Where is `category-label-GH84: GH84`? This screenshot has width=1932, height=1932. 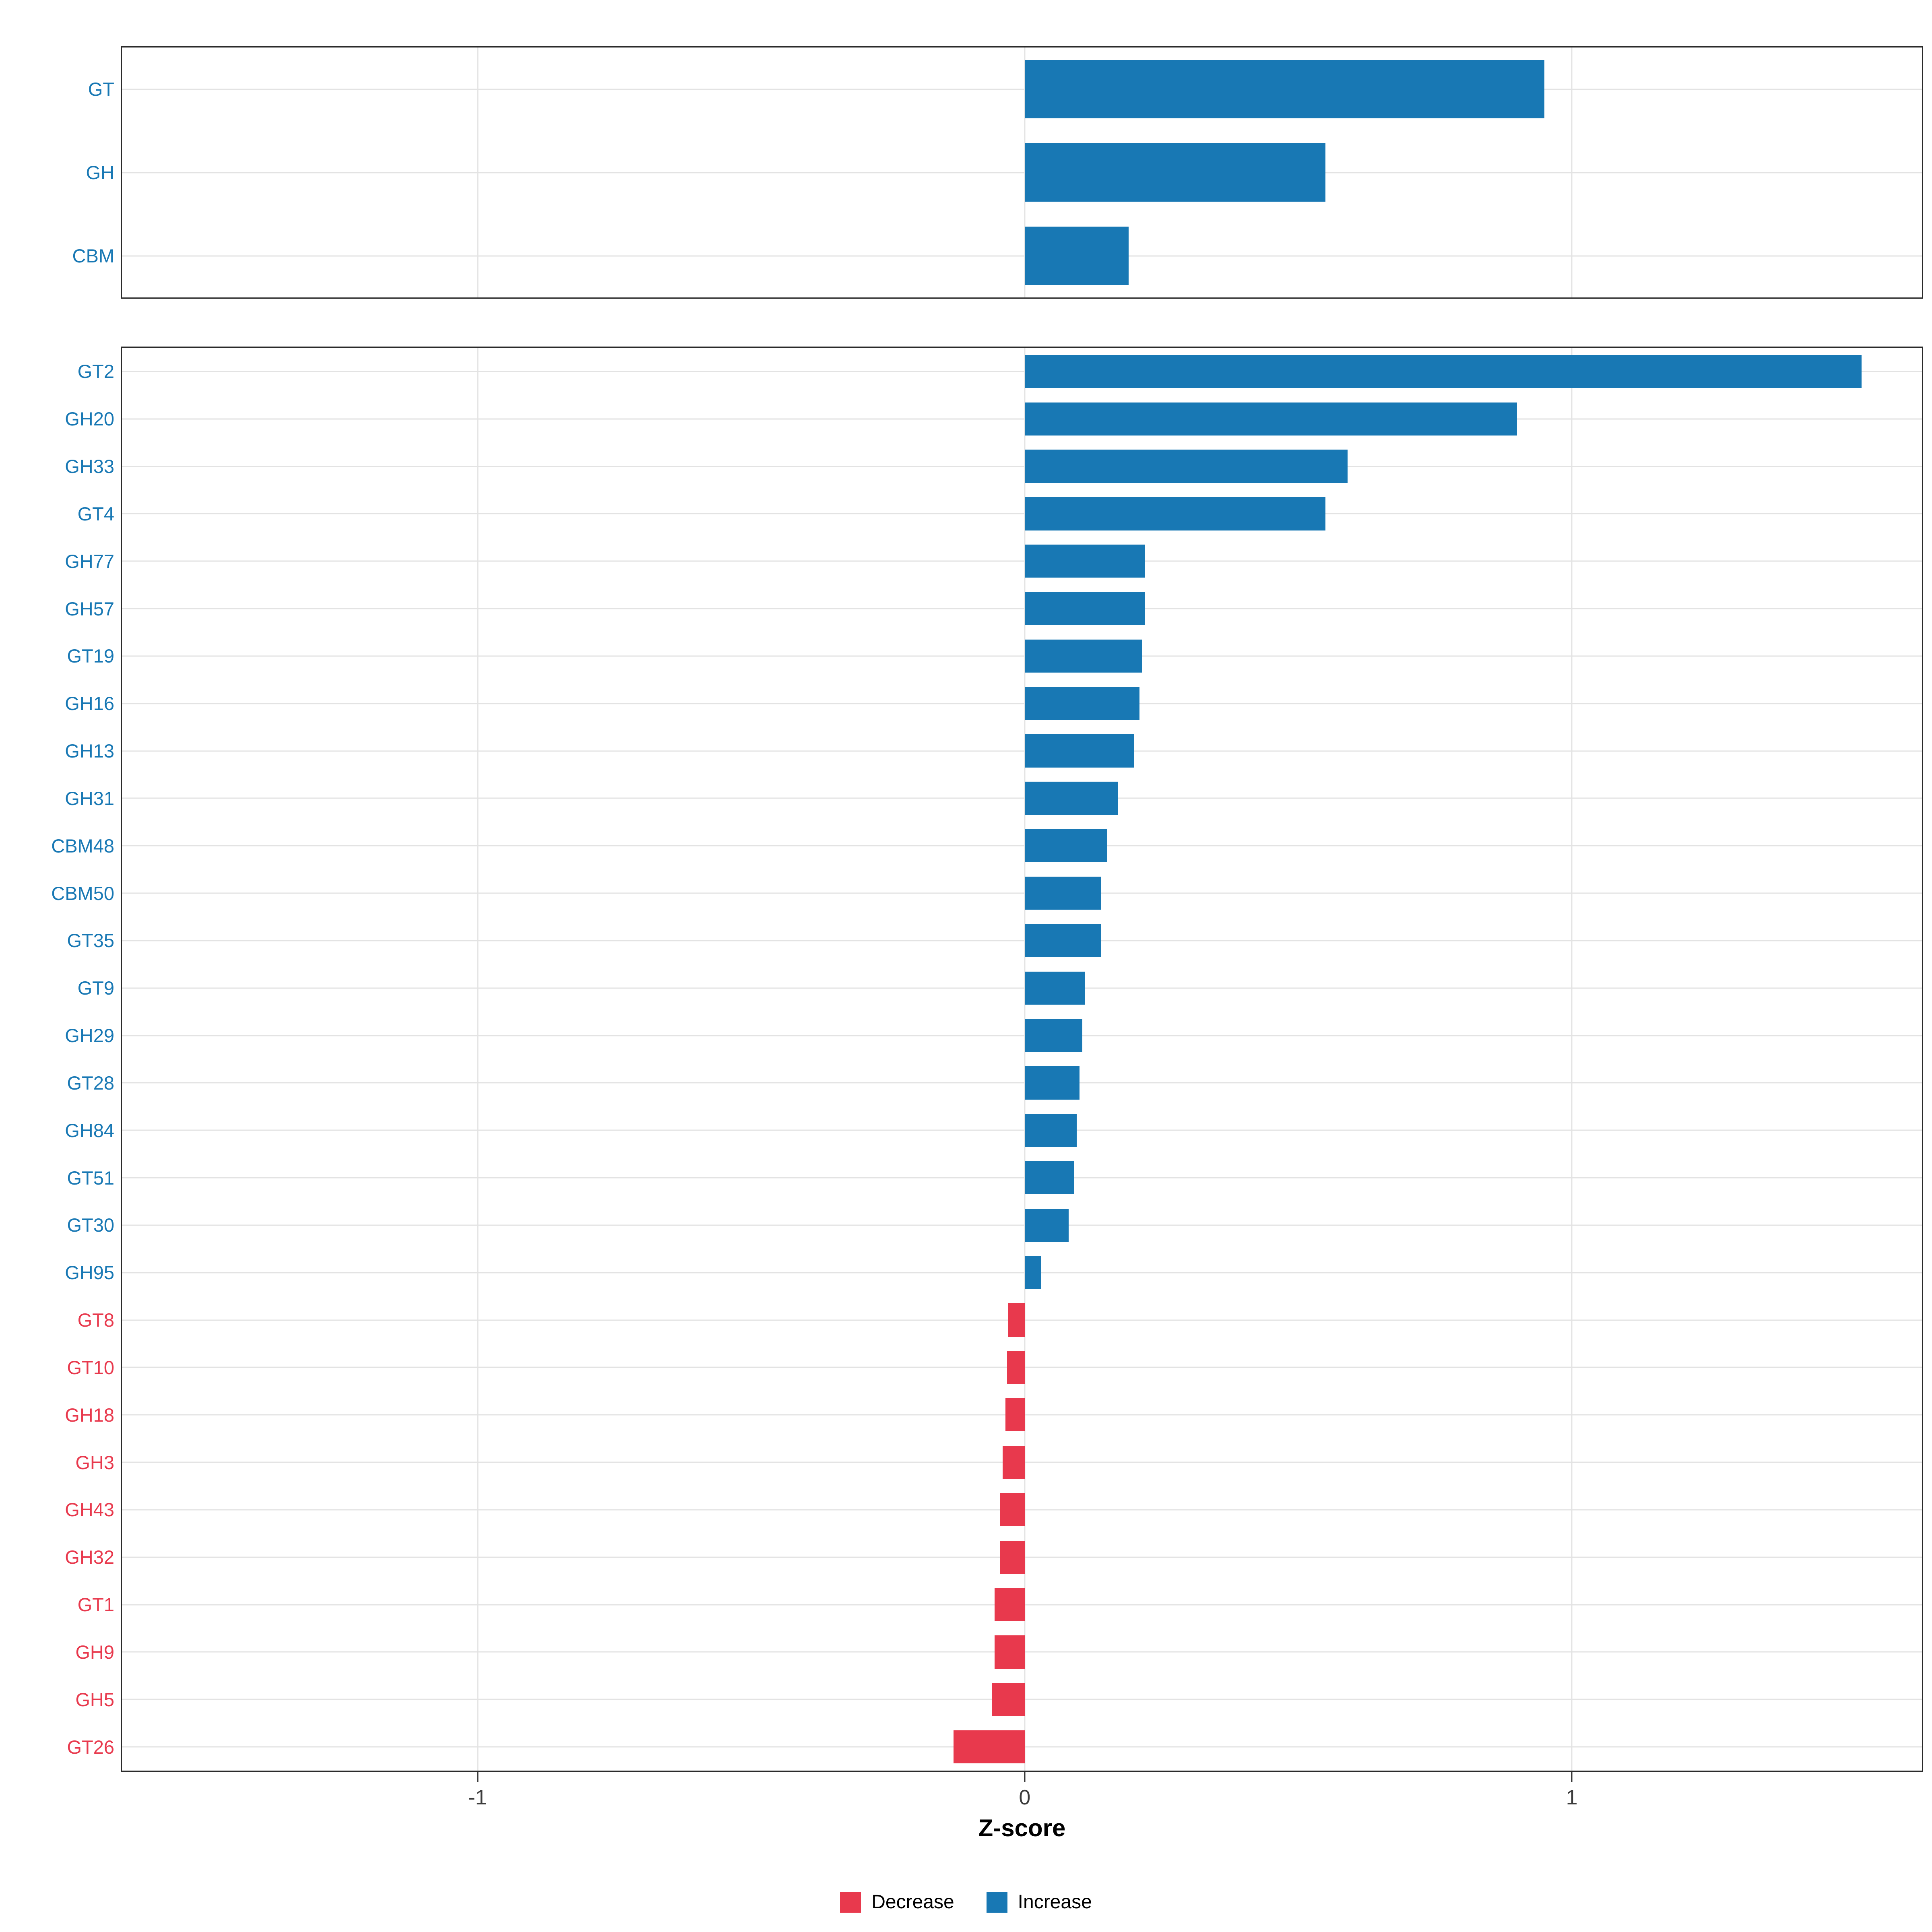
category-label-GH84: GH84 is located at coordinates (89, 1130).